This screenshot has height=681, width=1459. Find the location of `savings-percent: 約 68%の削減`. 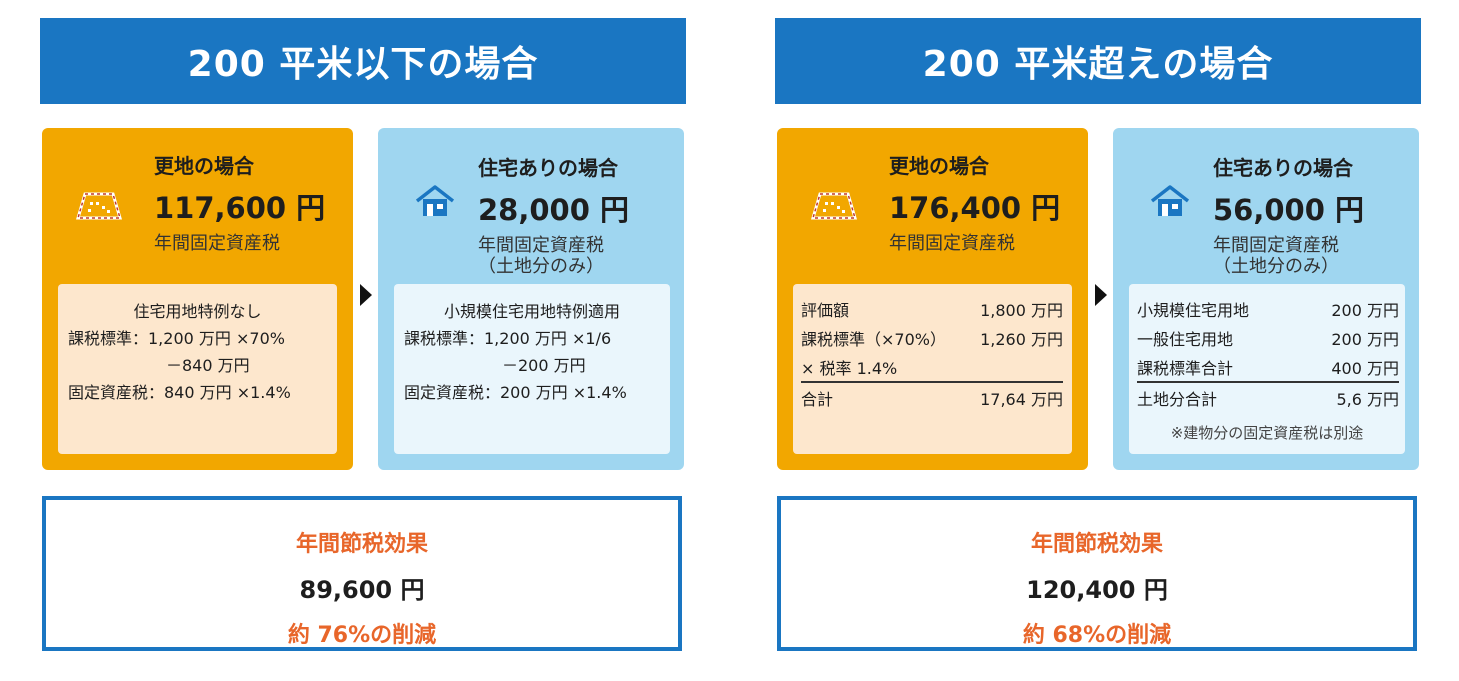

savings-percent: 約 68%の削減 is located at coordinates (1097, 635).